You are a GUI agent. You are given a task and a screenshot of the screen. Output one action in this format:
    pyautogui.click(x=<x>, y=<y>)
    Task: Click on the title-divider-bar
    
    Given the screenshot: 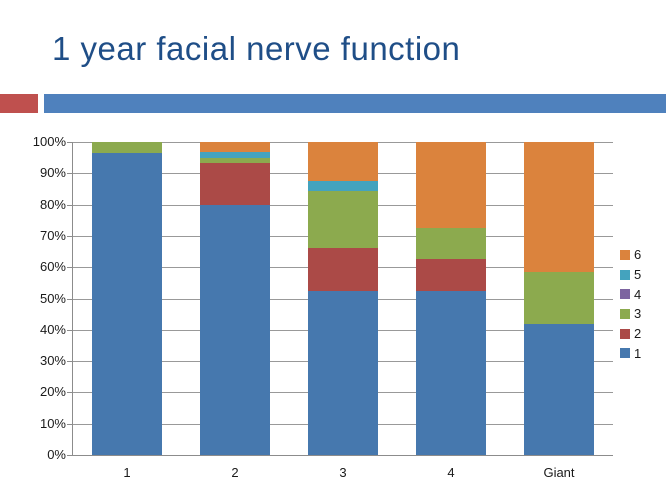 What is the action you would take?
    pyautogui.click(x=355, y=103)
    